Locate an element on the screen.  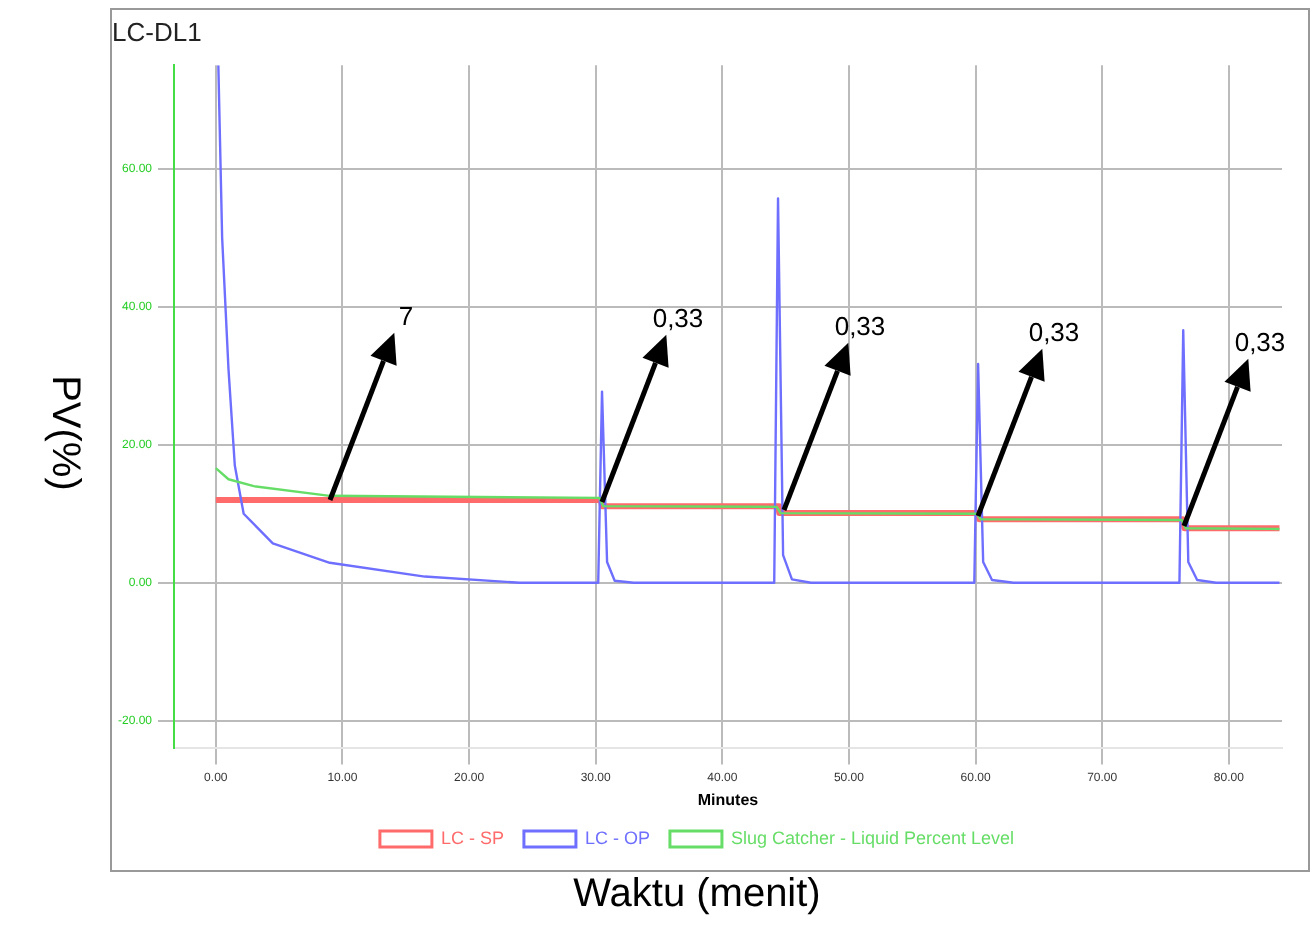
legend-label: LC - SP is located at coordinates (472, 837).